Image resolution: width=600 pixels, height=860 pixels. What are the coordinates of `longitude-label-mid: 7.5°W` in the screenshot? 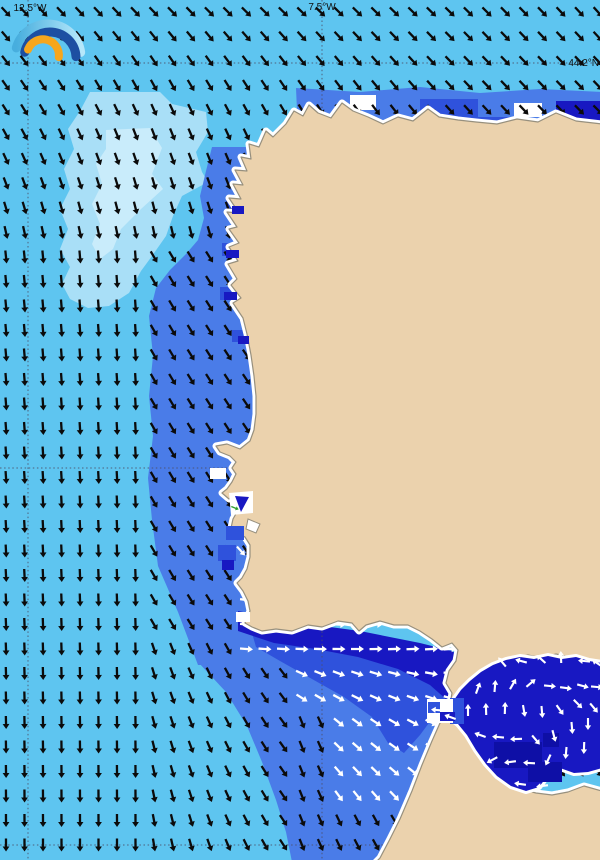 It's located at (322, 7).